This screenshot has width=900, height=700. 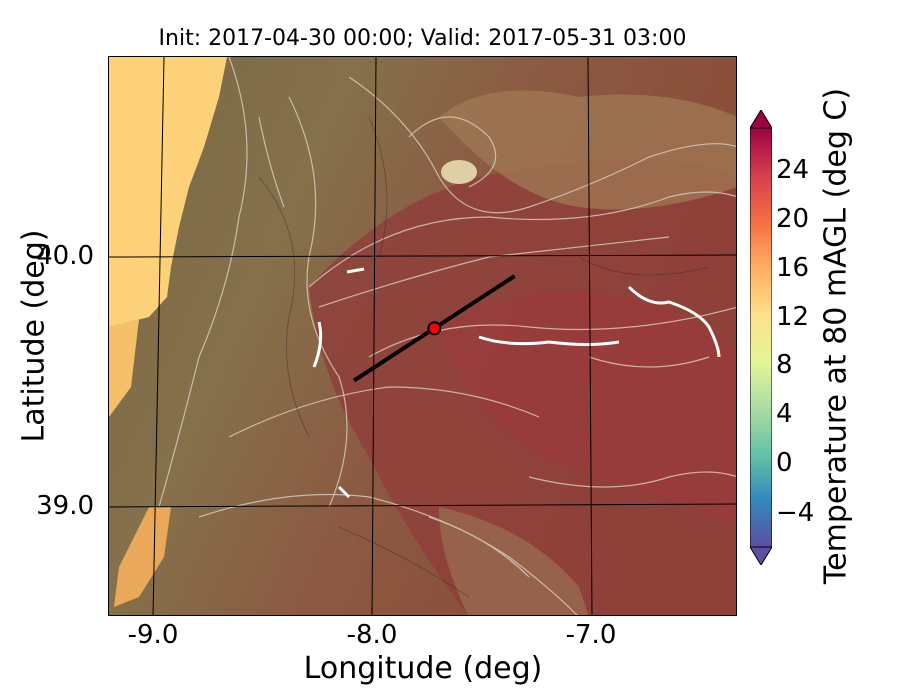 I want to click on x-tick-label: -7.0, so click(x=591, y=635).